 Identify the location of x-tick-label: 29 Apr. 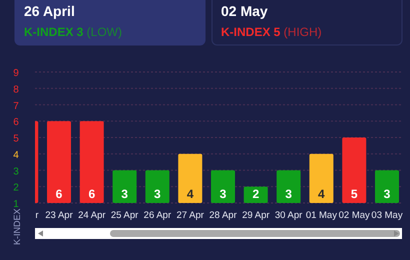
(256, 215).